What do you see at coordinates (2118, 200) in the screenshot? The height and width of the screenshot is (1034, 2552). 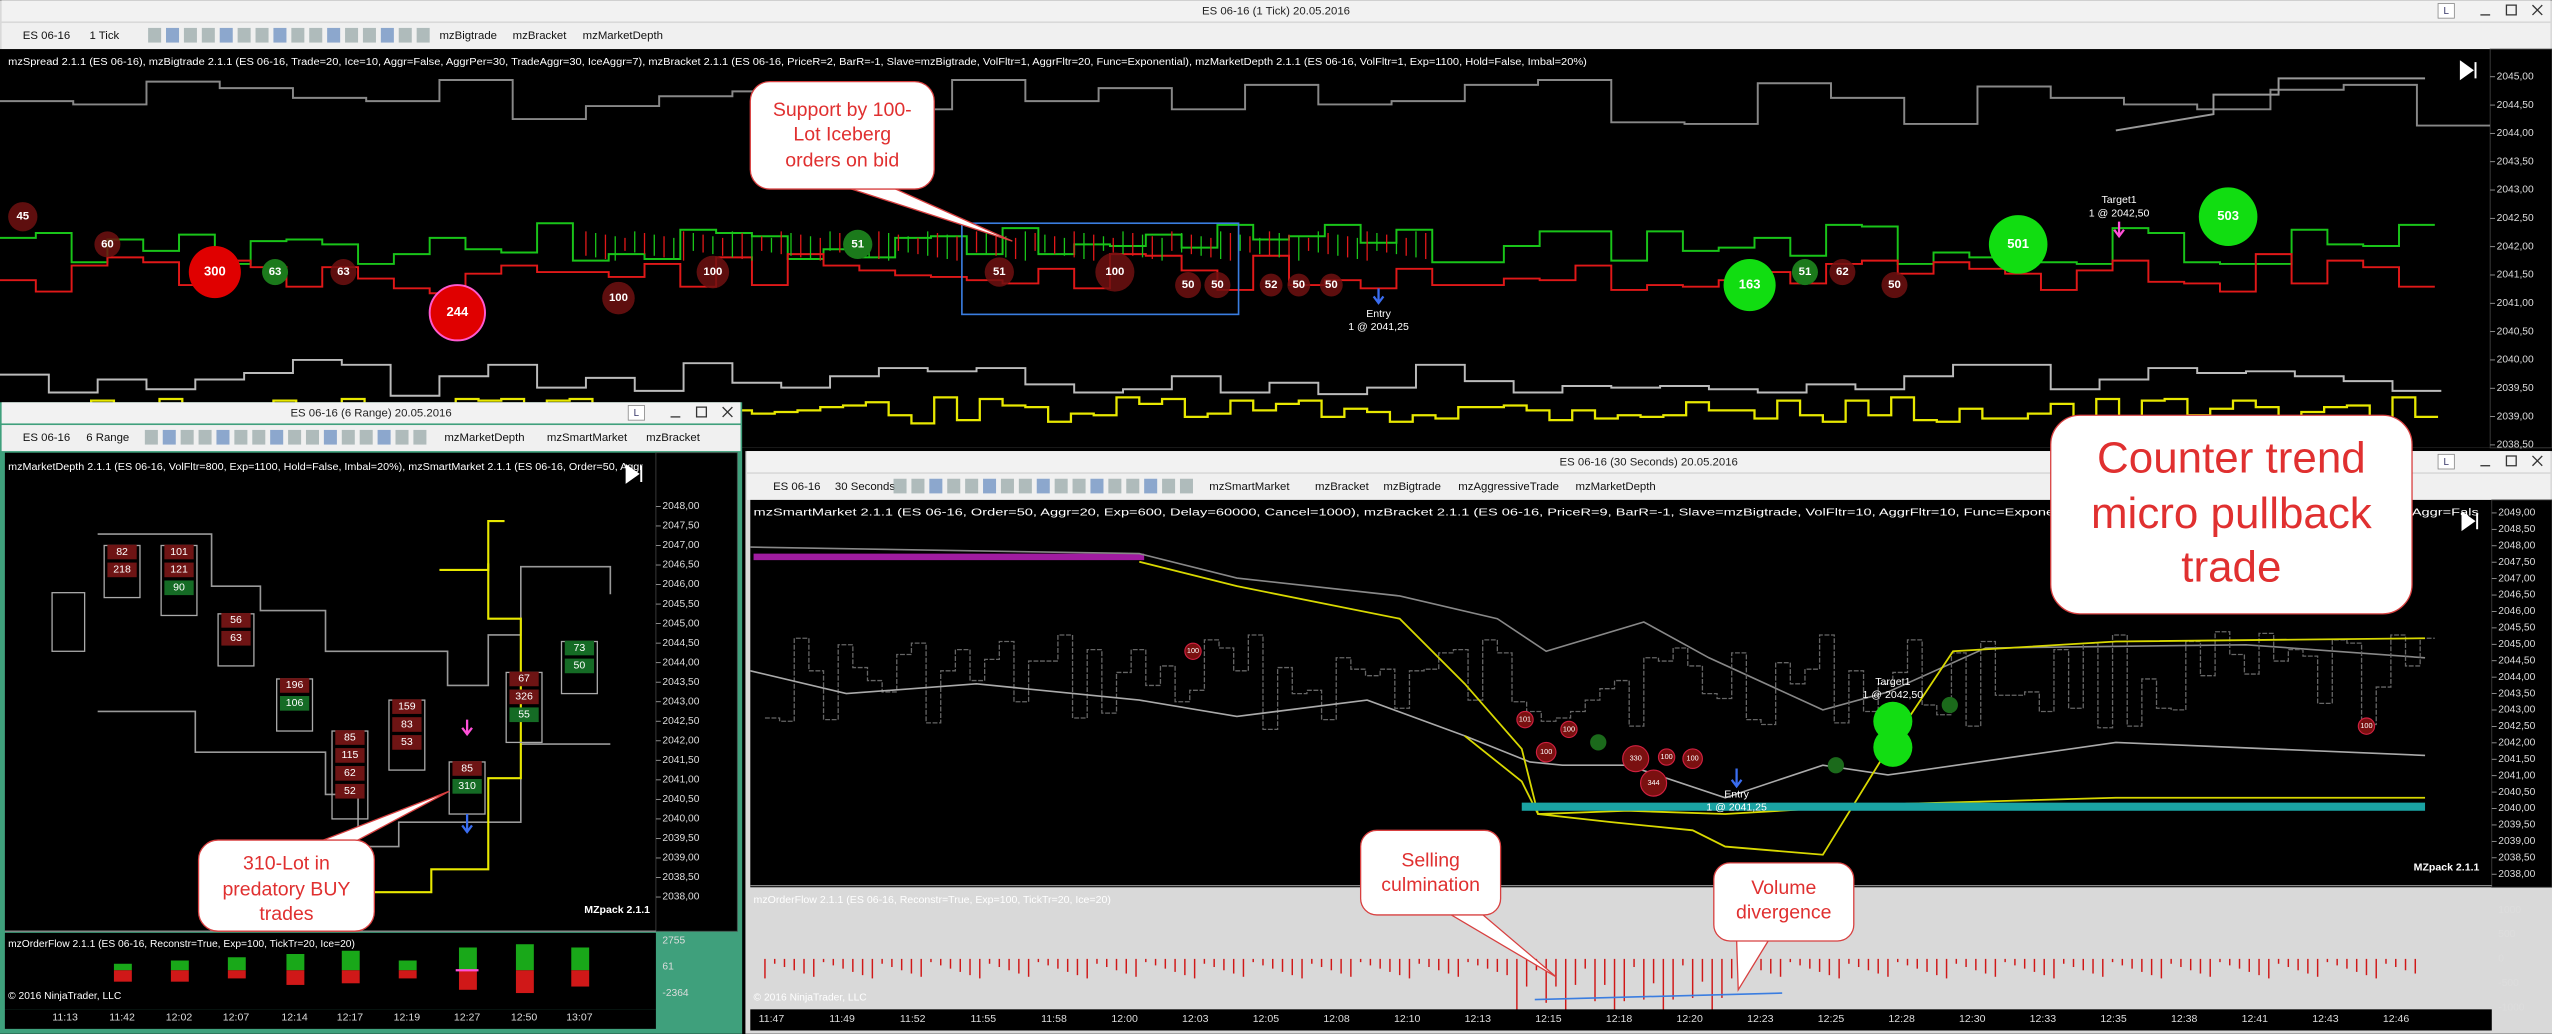 I see `target-label: Target1` at bounding box center [2118, 200].